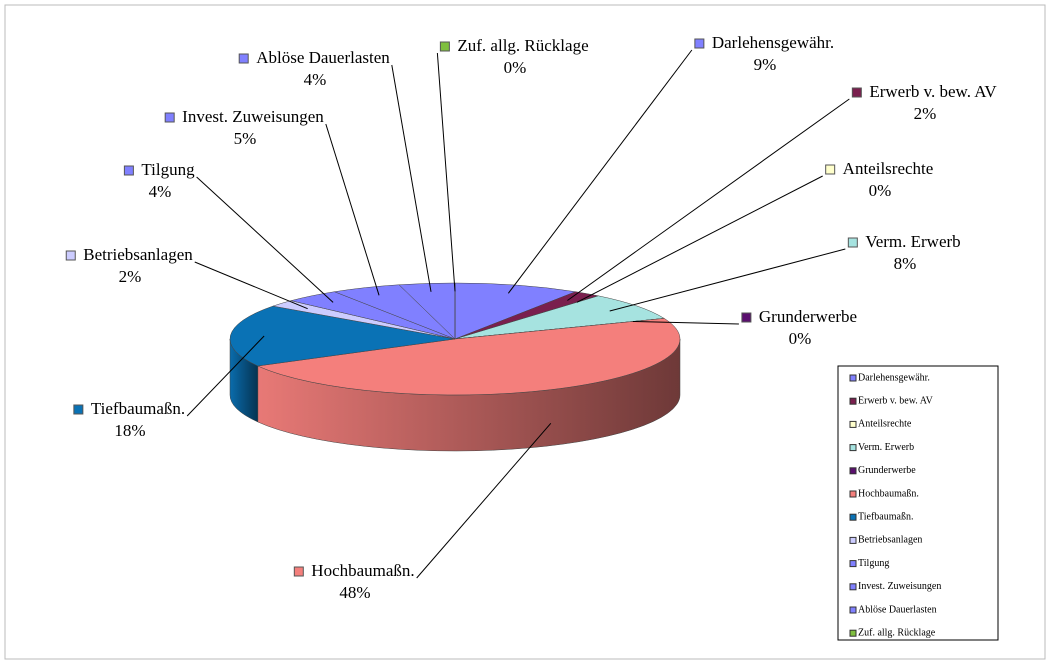 The height and width of the screenshot is (664, 1051). What do you see at coordinates (138, 254) in the screenshot?
I see `data-label-name: Betriebsanlagen` at bounding box center [138, 254].